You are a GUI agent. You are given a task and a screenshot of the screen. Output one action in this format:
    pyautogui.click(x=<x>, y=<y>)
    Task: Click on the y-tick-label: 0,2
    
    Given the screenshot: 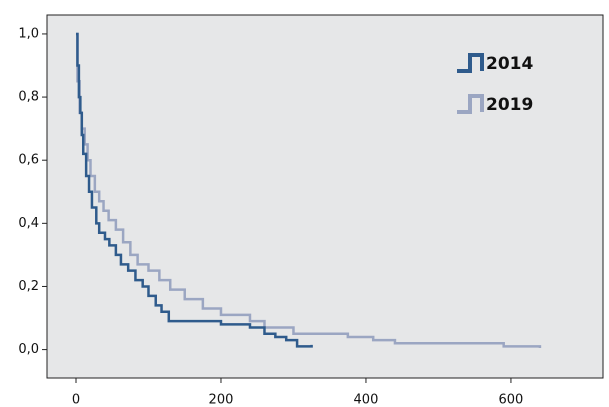 What is the action you would take?
    pyautogui.click(x=28, y=286)
    